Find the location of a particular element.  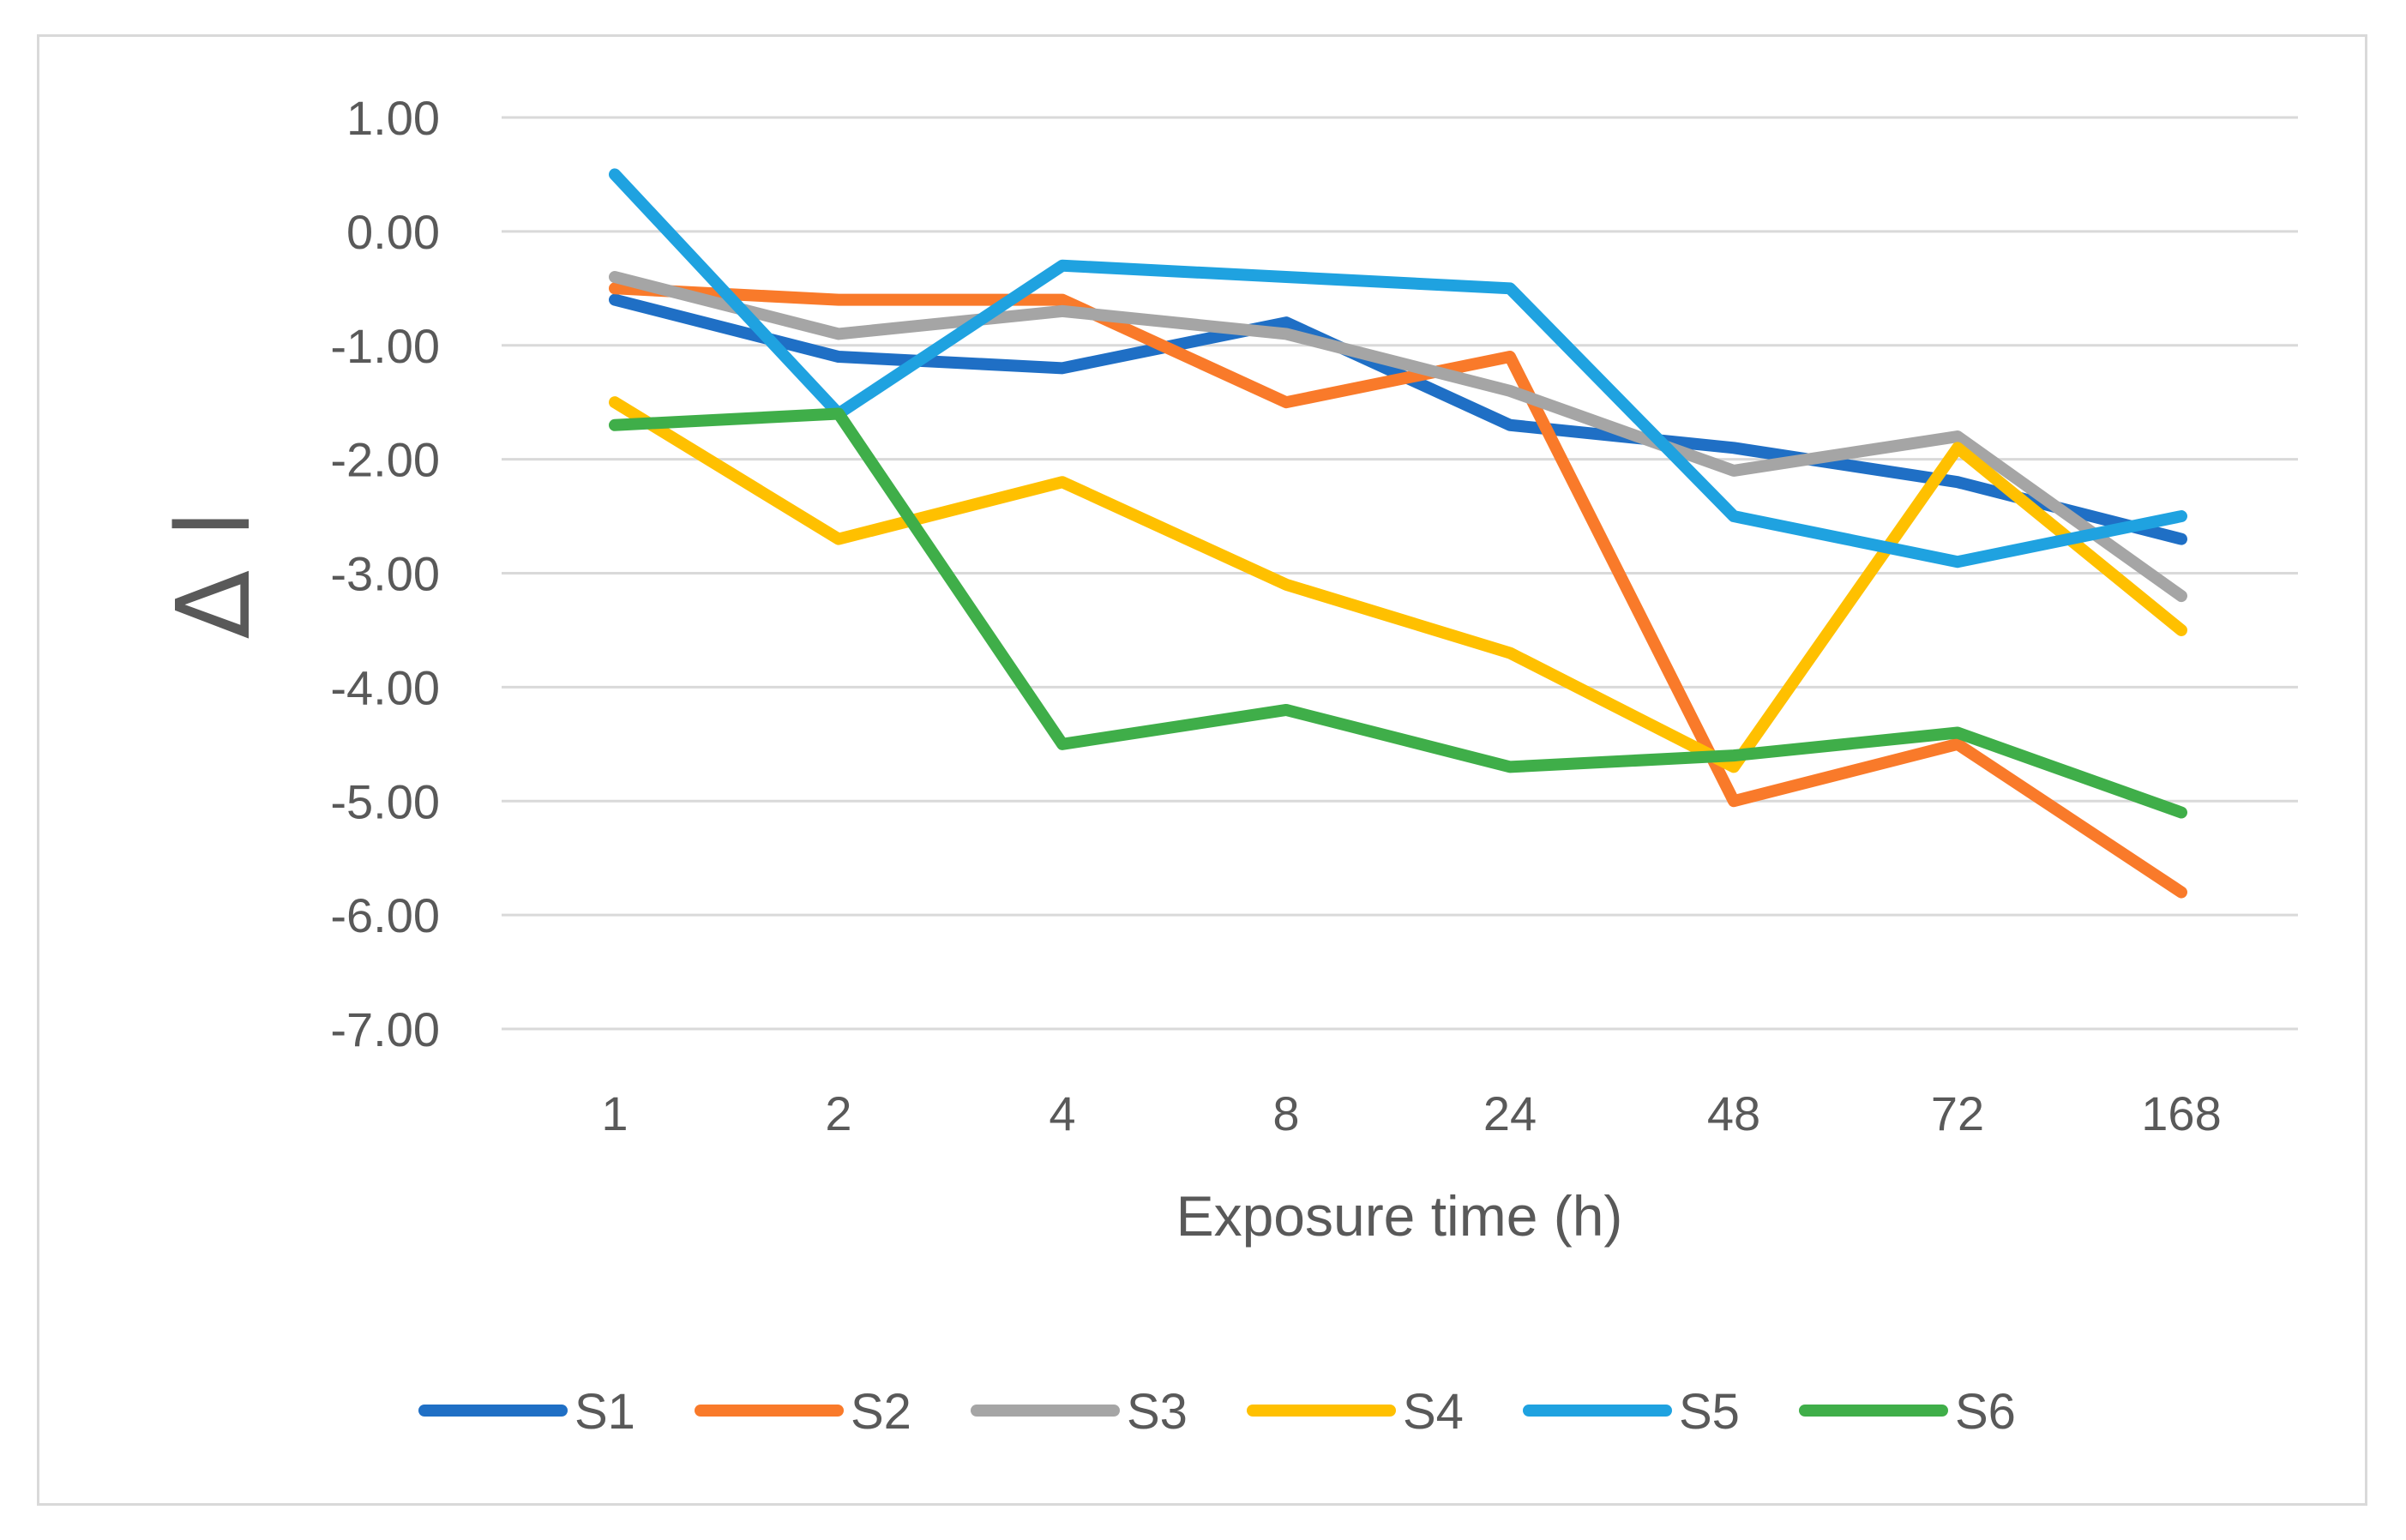

legend-label-s6: S6 is located at coordinates (1986, 1412).